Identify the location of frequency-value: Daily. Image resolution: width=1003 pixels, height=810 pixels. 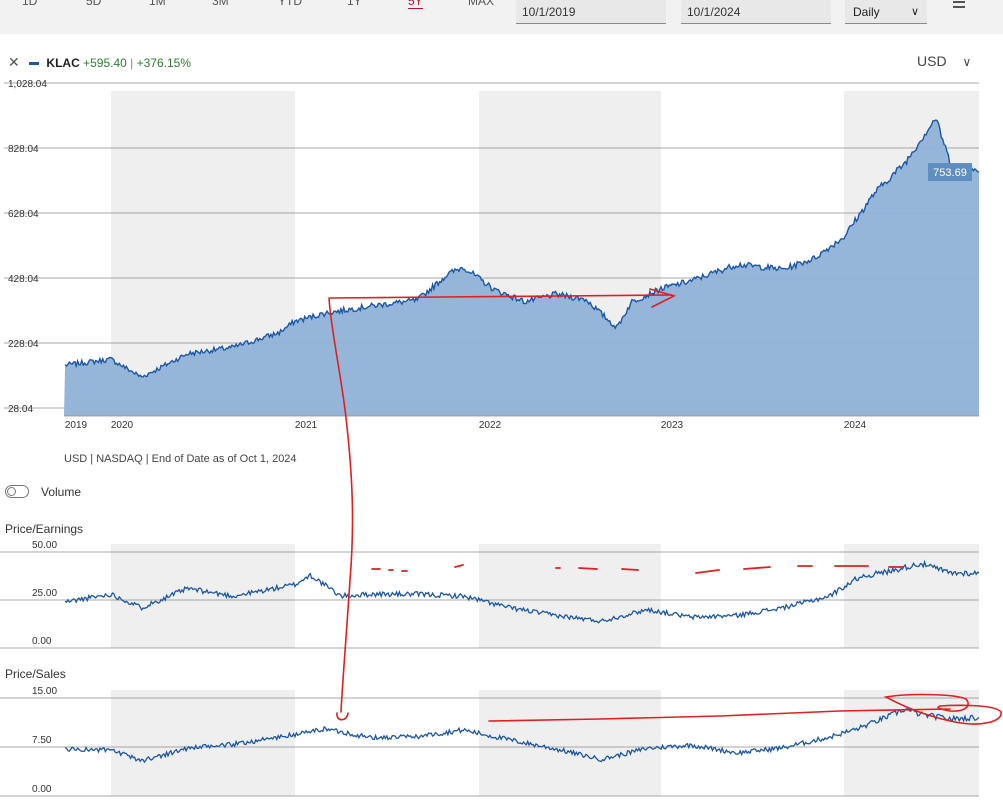
(866, 12).